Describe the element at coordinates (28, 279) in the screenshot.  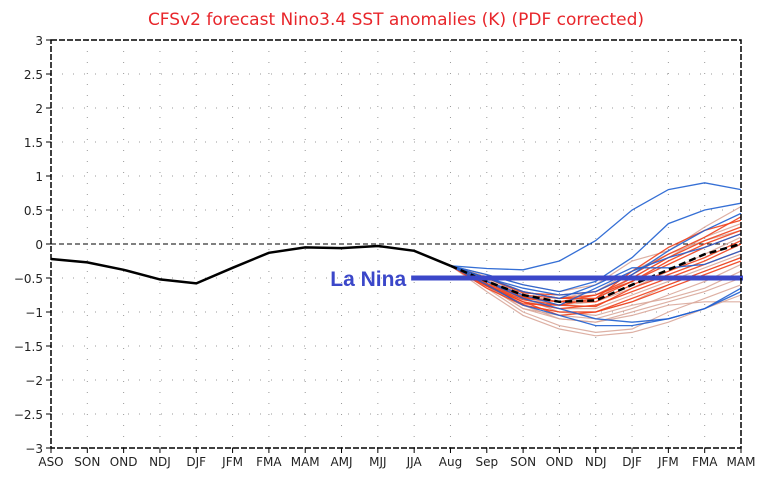
I see `y-tick-label: −0.5` at that location.